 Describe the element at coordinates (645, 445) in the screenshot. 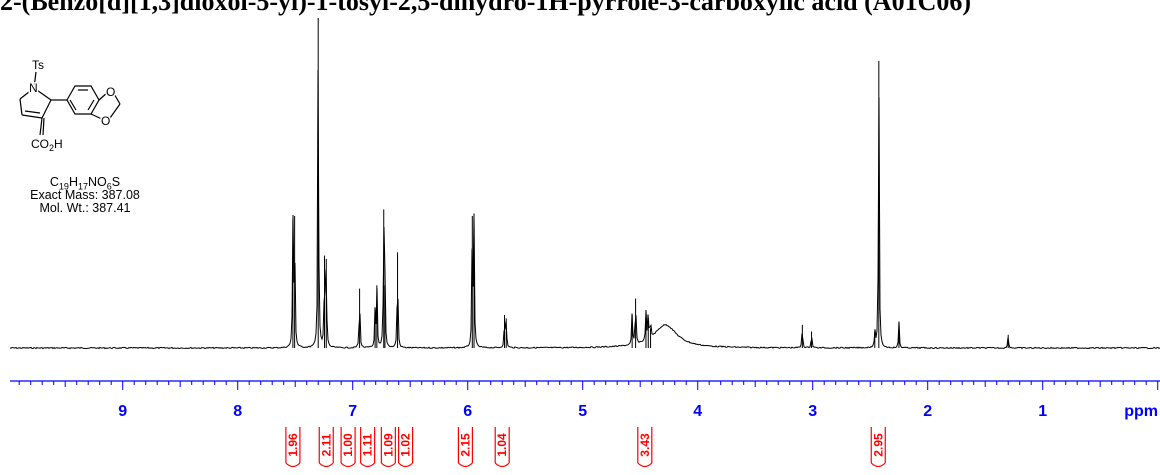

I see `integral-label: 3.43` at that location.